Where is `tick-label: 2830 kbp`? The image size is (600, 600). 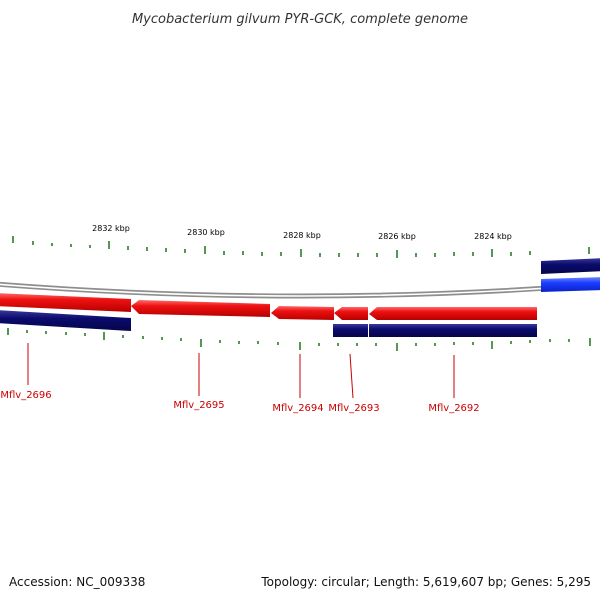
tick-label: 2830 kbp is located at coordinates (206, 232).